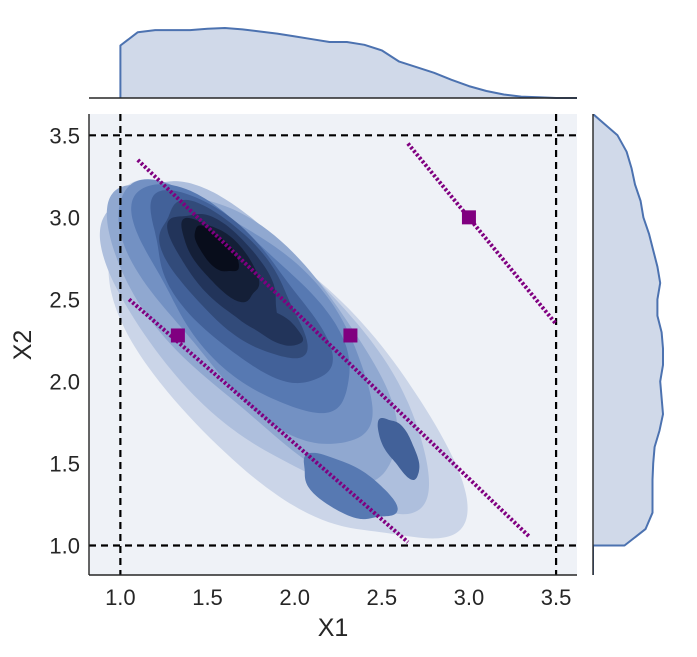  I want to click on marginal-y-curve, so click(628, 344).